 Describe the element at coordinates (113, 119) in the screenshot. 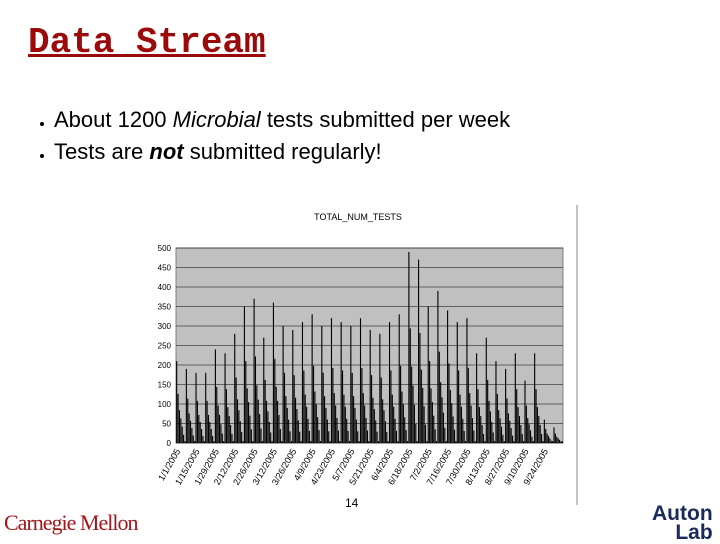

I see `text: About 1200` at that location.